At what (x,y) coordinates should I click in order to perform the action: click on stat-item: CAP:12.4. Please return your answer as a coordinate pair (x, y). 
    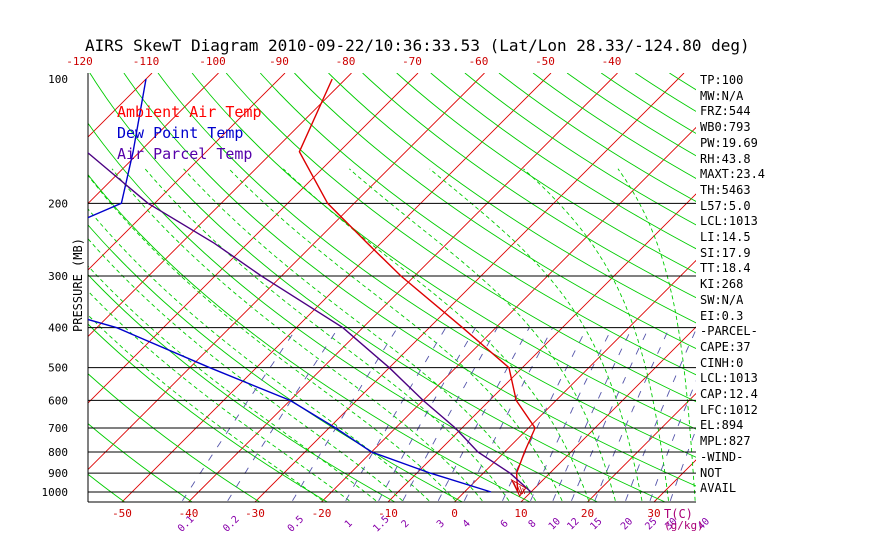
    Looking at the image, I should click on (729, 394).